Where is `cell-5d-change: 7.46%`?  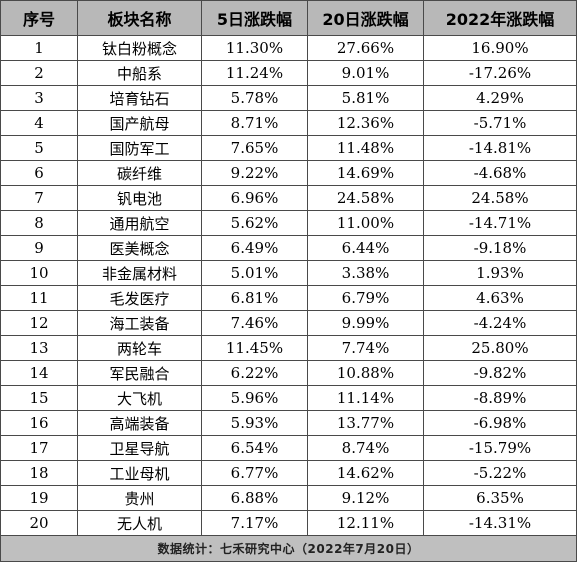 cell-5d-change: 7.46% is located at coordinates (254, 323).